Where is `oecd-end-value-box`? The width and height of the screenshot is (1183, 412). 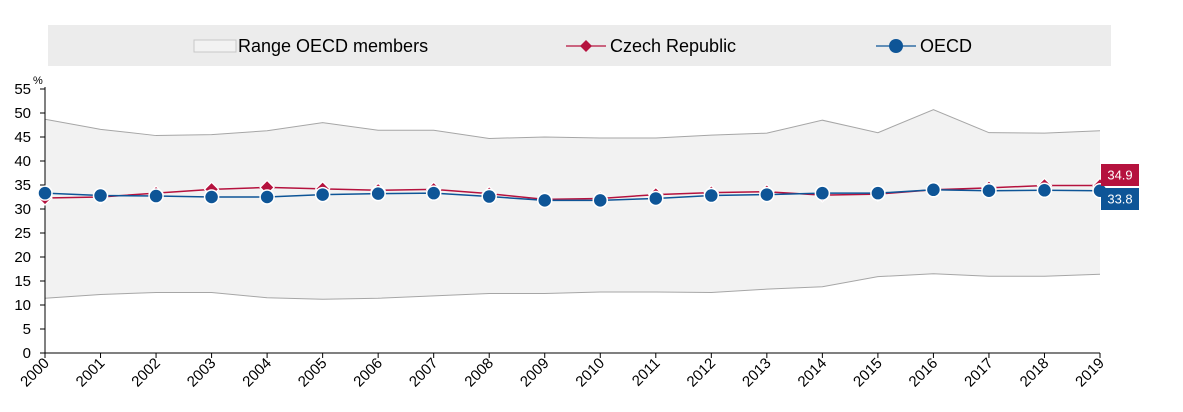
oecd-end-value-box is located at coordinates (1120, 199).